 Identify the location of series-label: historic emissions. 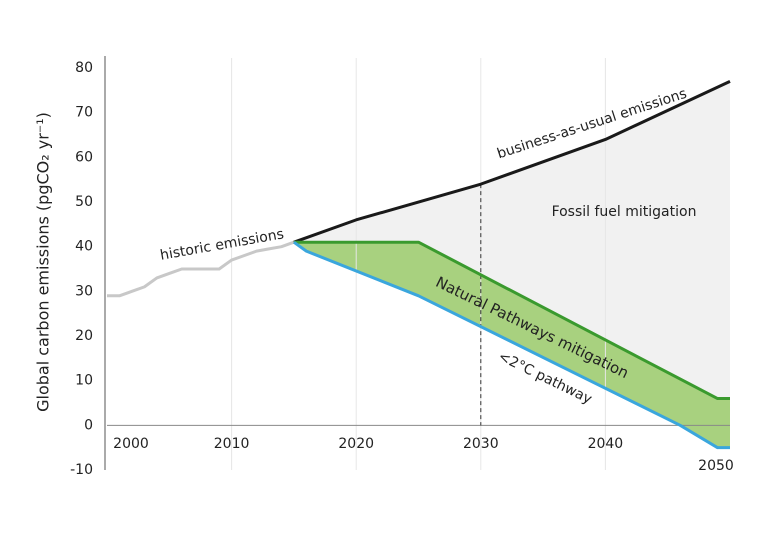
(222, 245).